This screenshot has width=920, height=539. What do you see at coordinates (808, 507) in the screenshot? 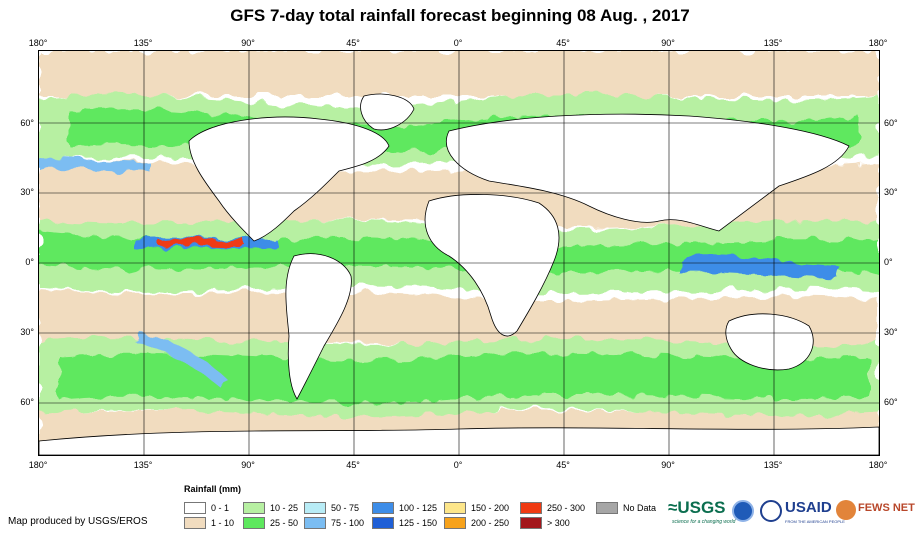
I see `usaid-logo-text: USAID` at bounding box center [808, 507].